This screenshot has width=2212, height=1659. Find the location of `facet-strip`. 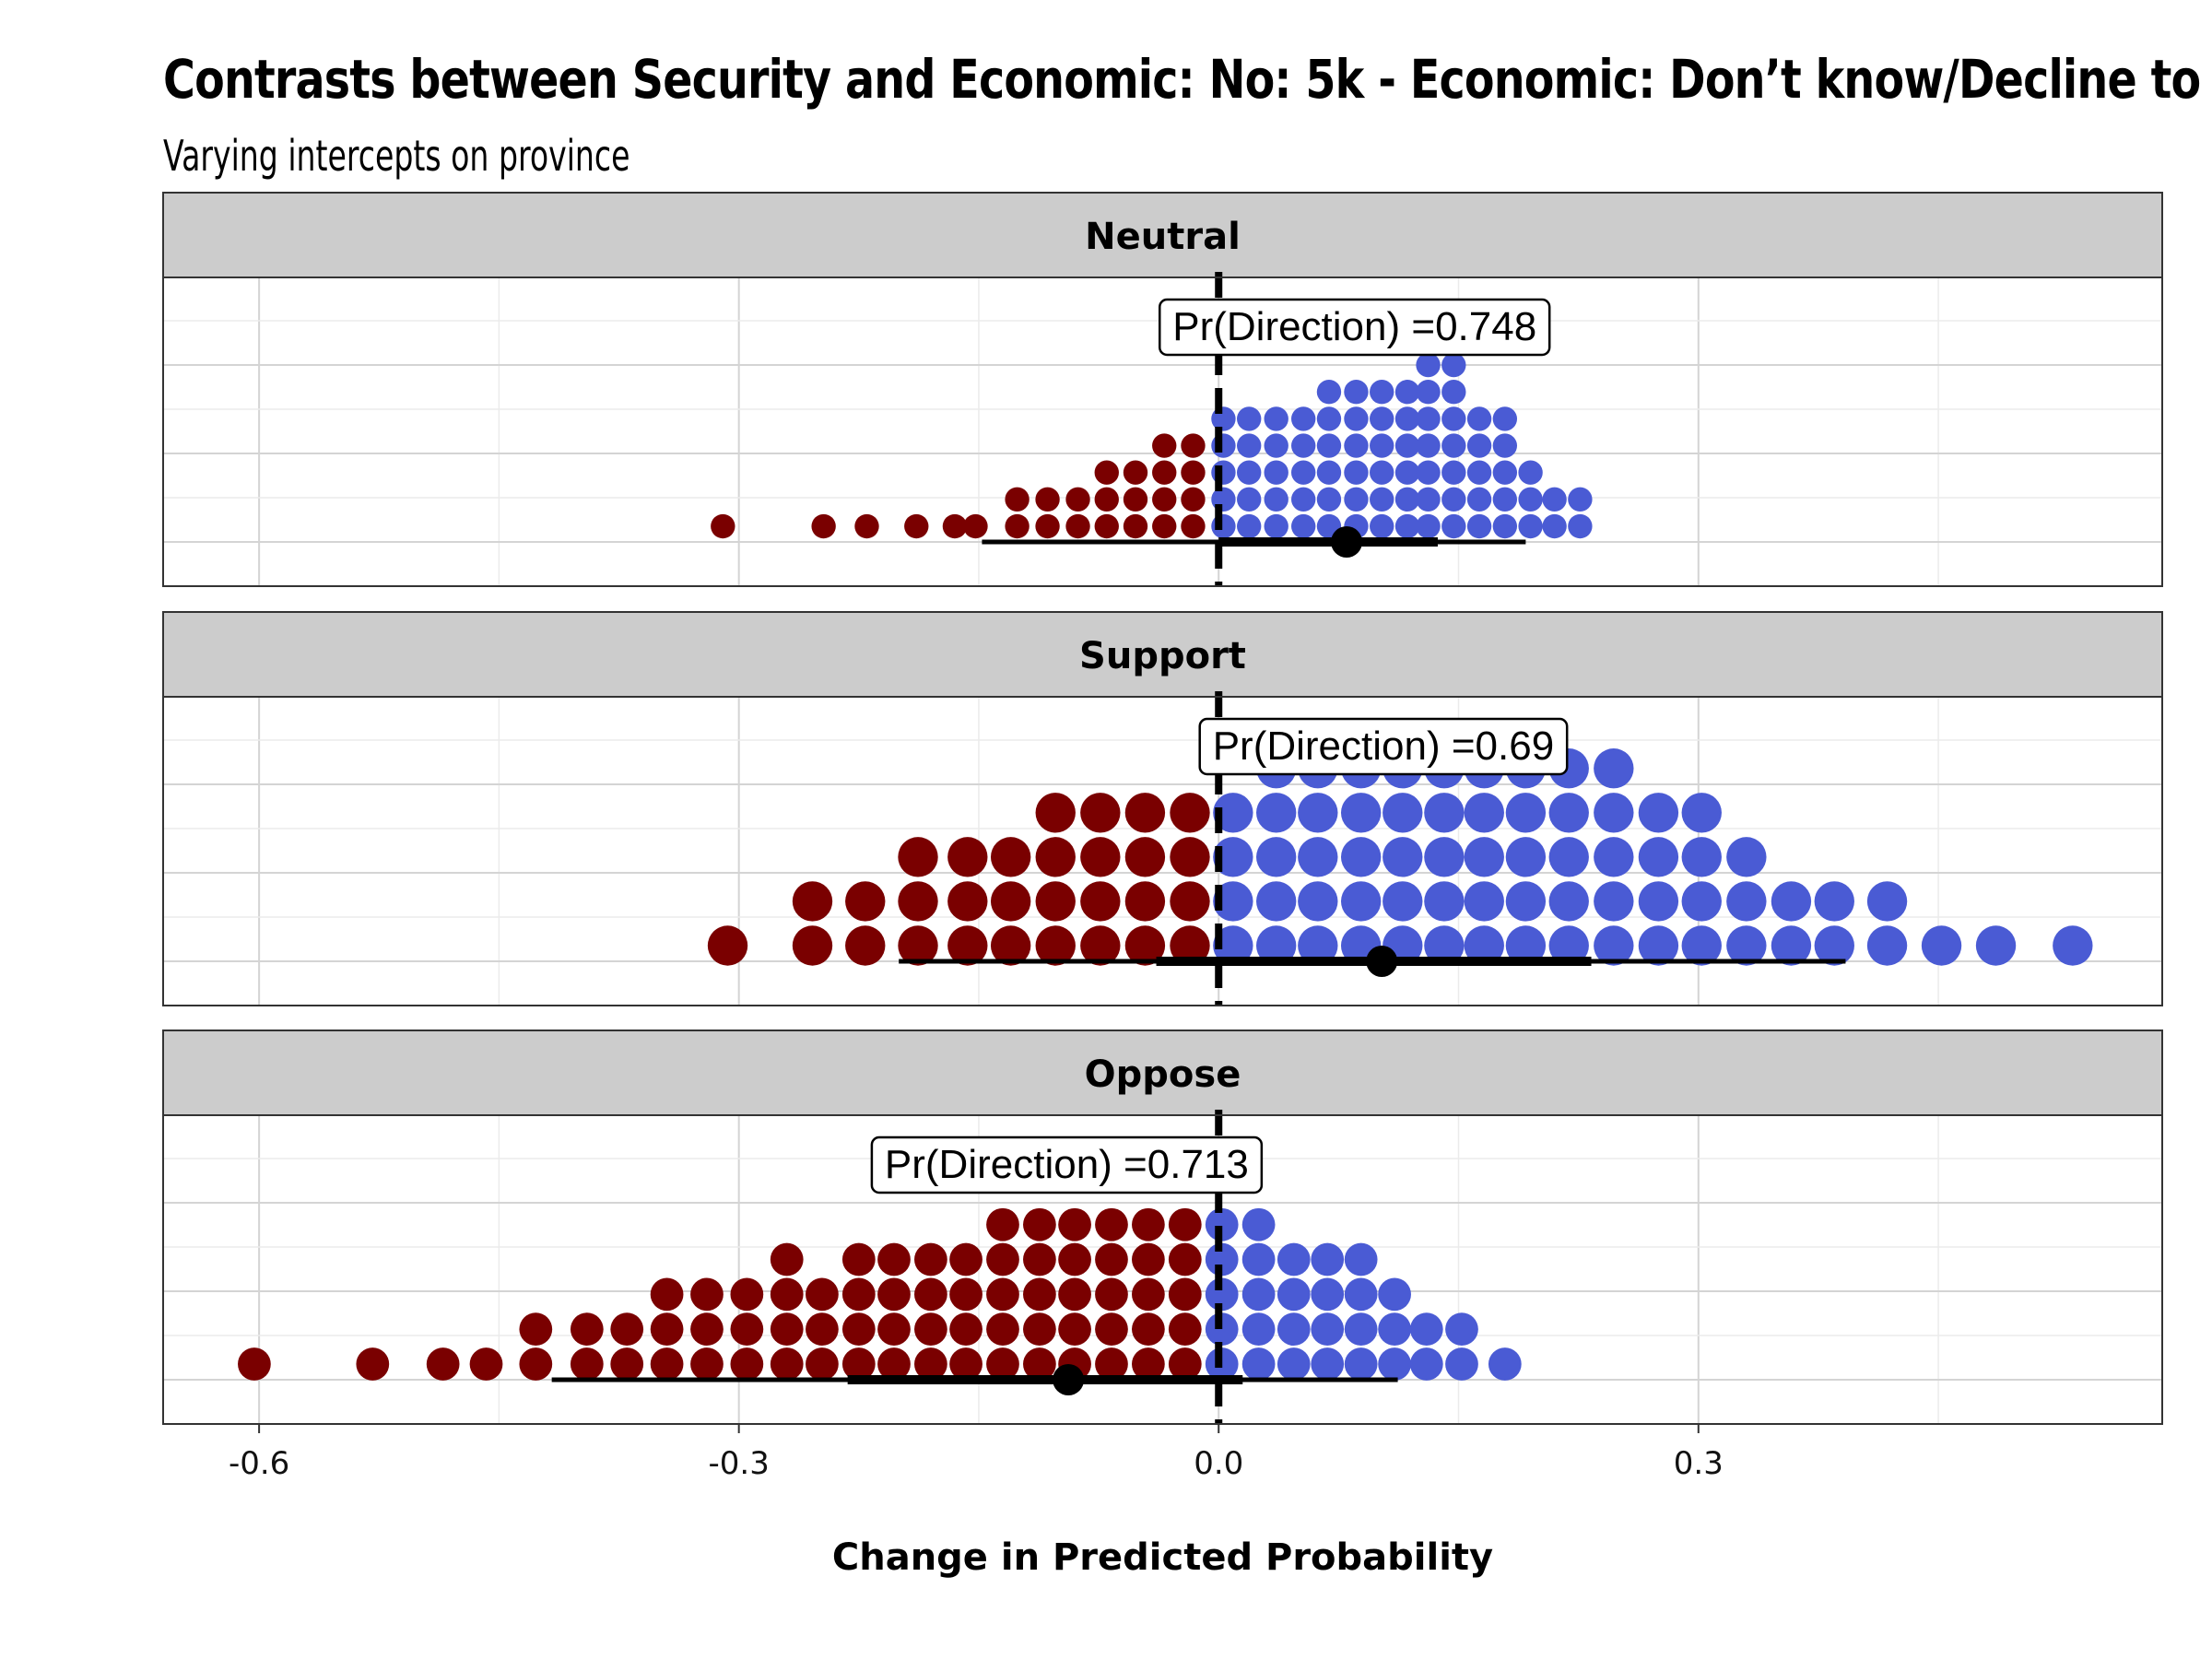

facet-strip is located at coordinates (1162, 1073).